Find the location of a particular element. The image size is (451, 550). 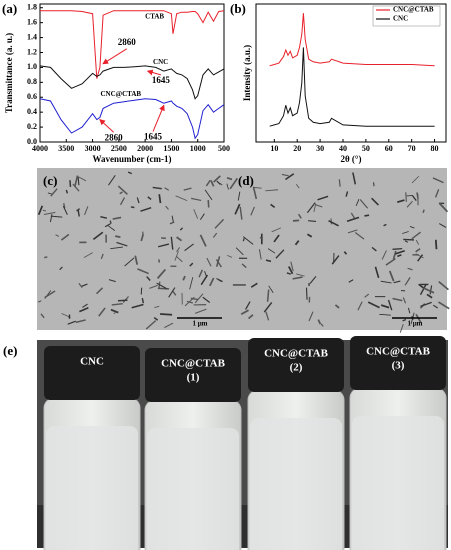

x-tick-label: 50 is located at coordinates (366, 148).